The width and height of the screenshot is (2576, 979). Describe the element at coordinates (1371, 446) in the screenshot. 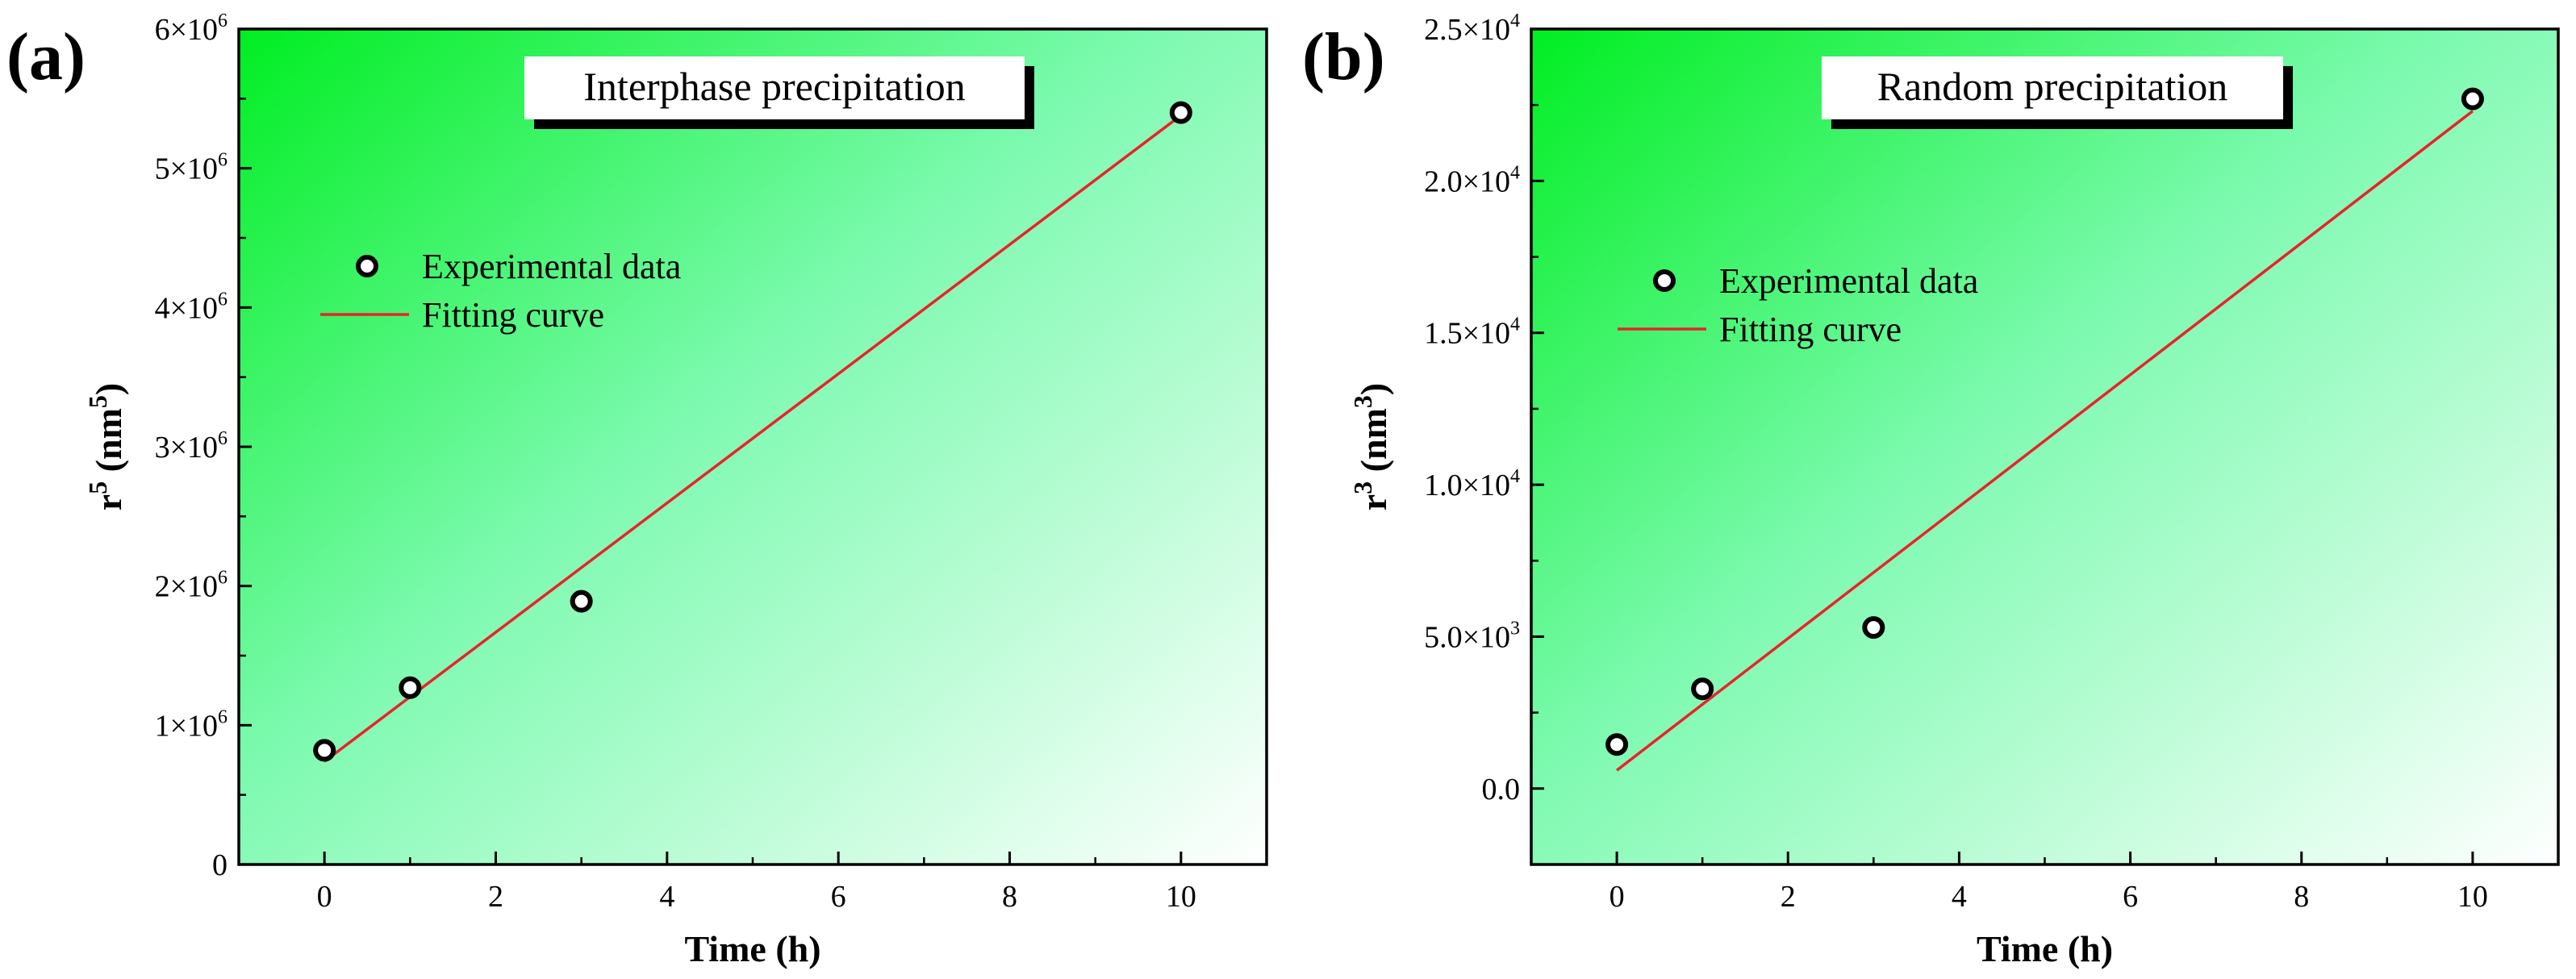

I see `y-axis-title: r3 (nm3)` at that location.